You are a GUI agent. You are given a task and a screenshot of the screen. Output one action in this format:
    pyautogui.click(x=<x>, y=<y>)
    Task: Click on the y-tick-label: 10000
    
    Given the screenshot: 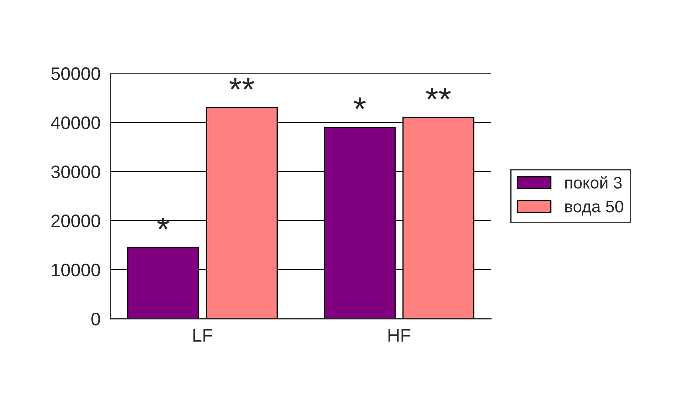 What is the action you would take?
    pyautogui.click(x=76, y=270)
    